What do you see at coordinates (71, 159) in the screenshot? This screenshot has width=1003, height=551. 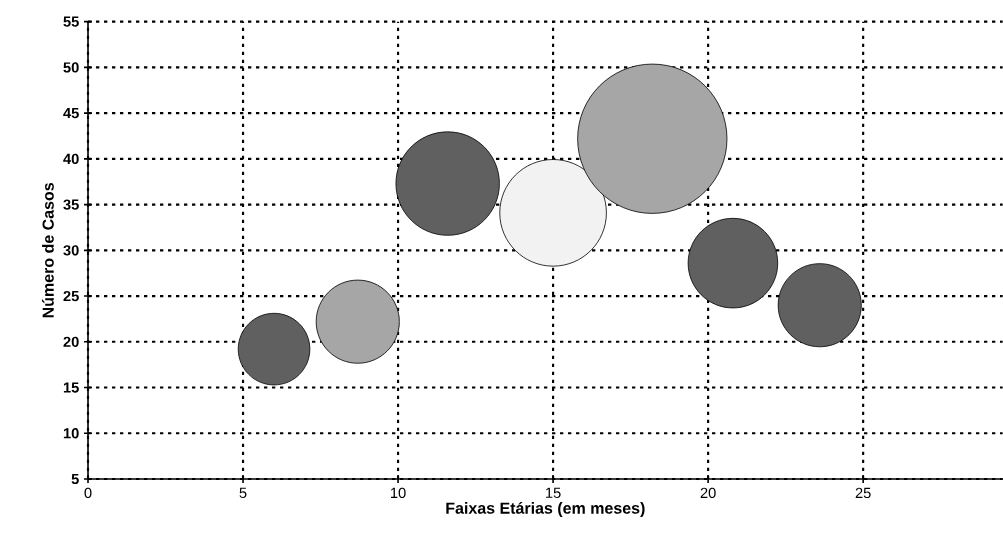 I see `y-tick-label: 40` at bounding box center [71, 159].